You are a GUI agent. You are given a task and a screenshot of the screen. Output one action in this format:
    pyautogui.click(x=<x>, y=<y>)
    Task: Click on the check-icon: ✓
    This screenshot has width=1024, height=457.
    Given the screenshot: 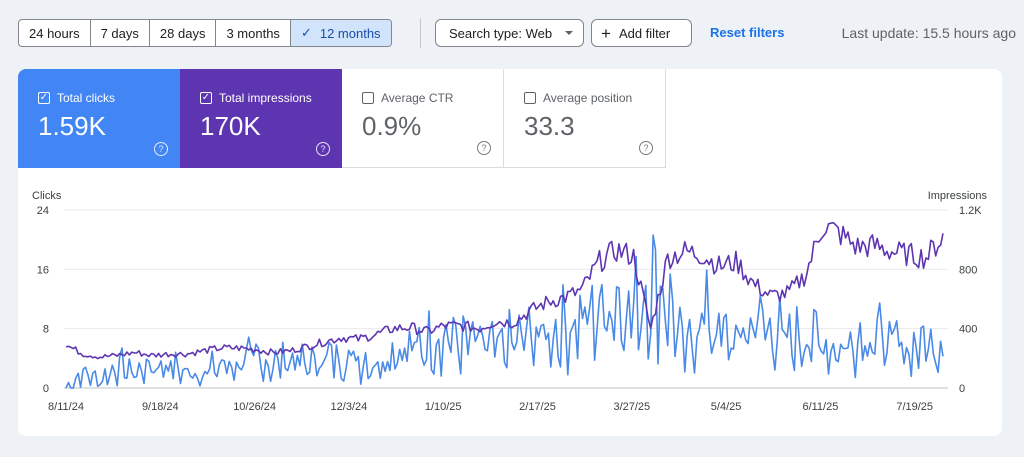 What is the action you would take?
    pyautogui.click(x=306, y=32)
    